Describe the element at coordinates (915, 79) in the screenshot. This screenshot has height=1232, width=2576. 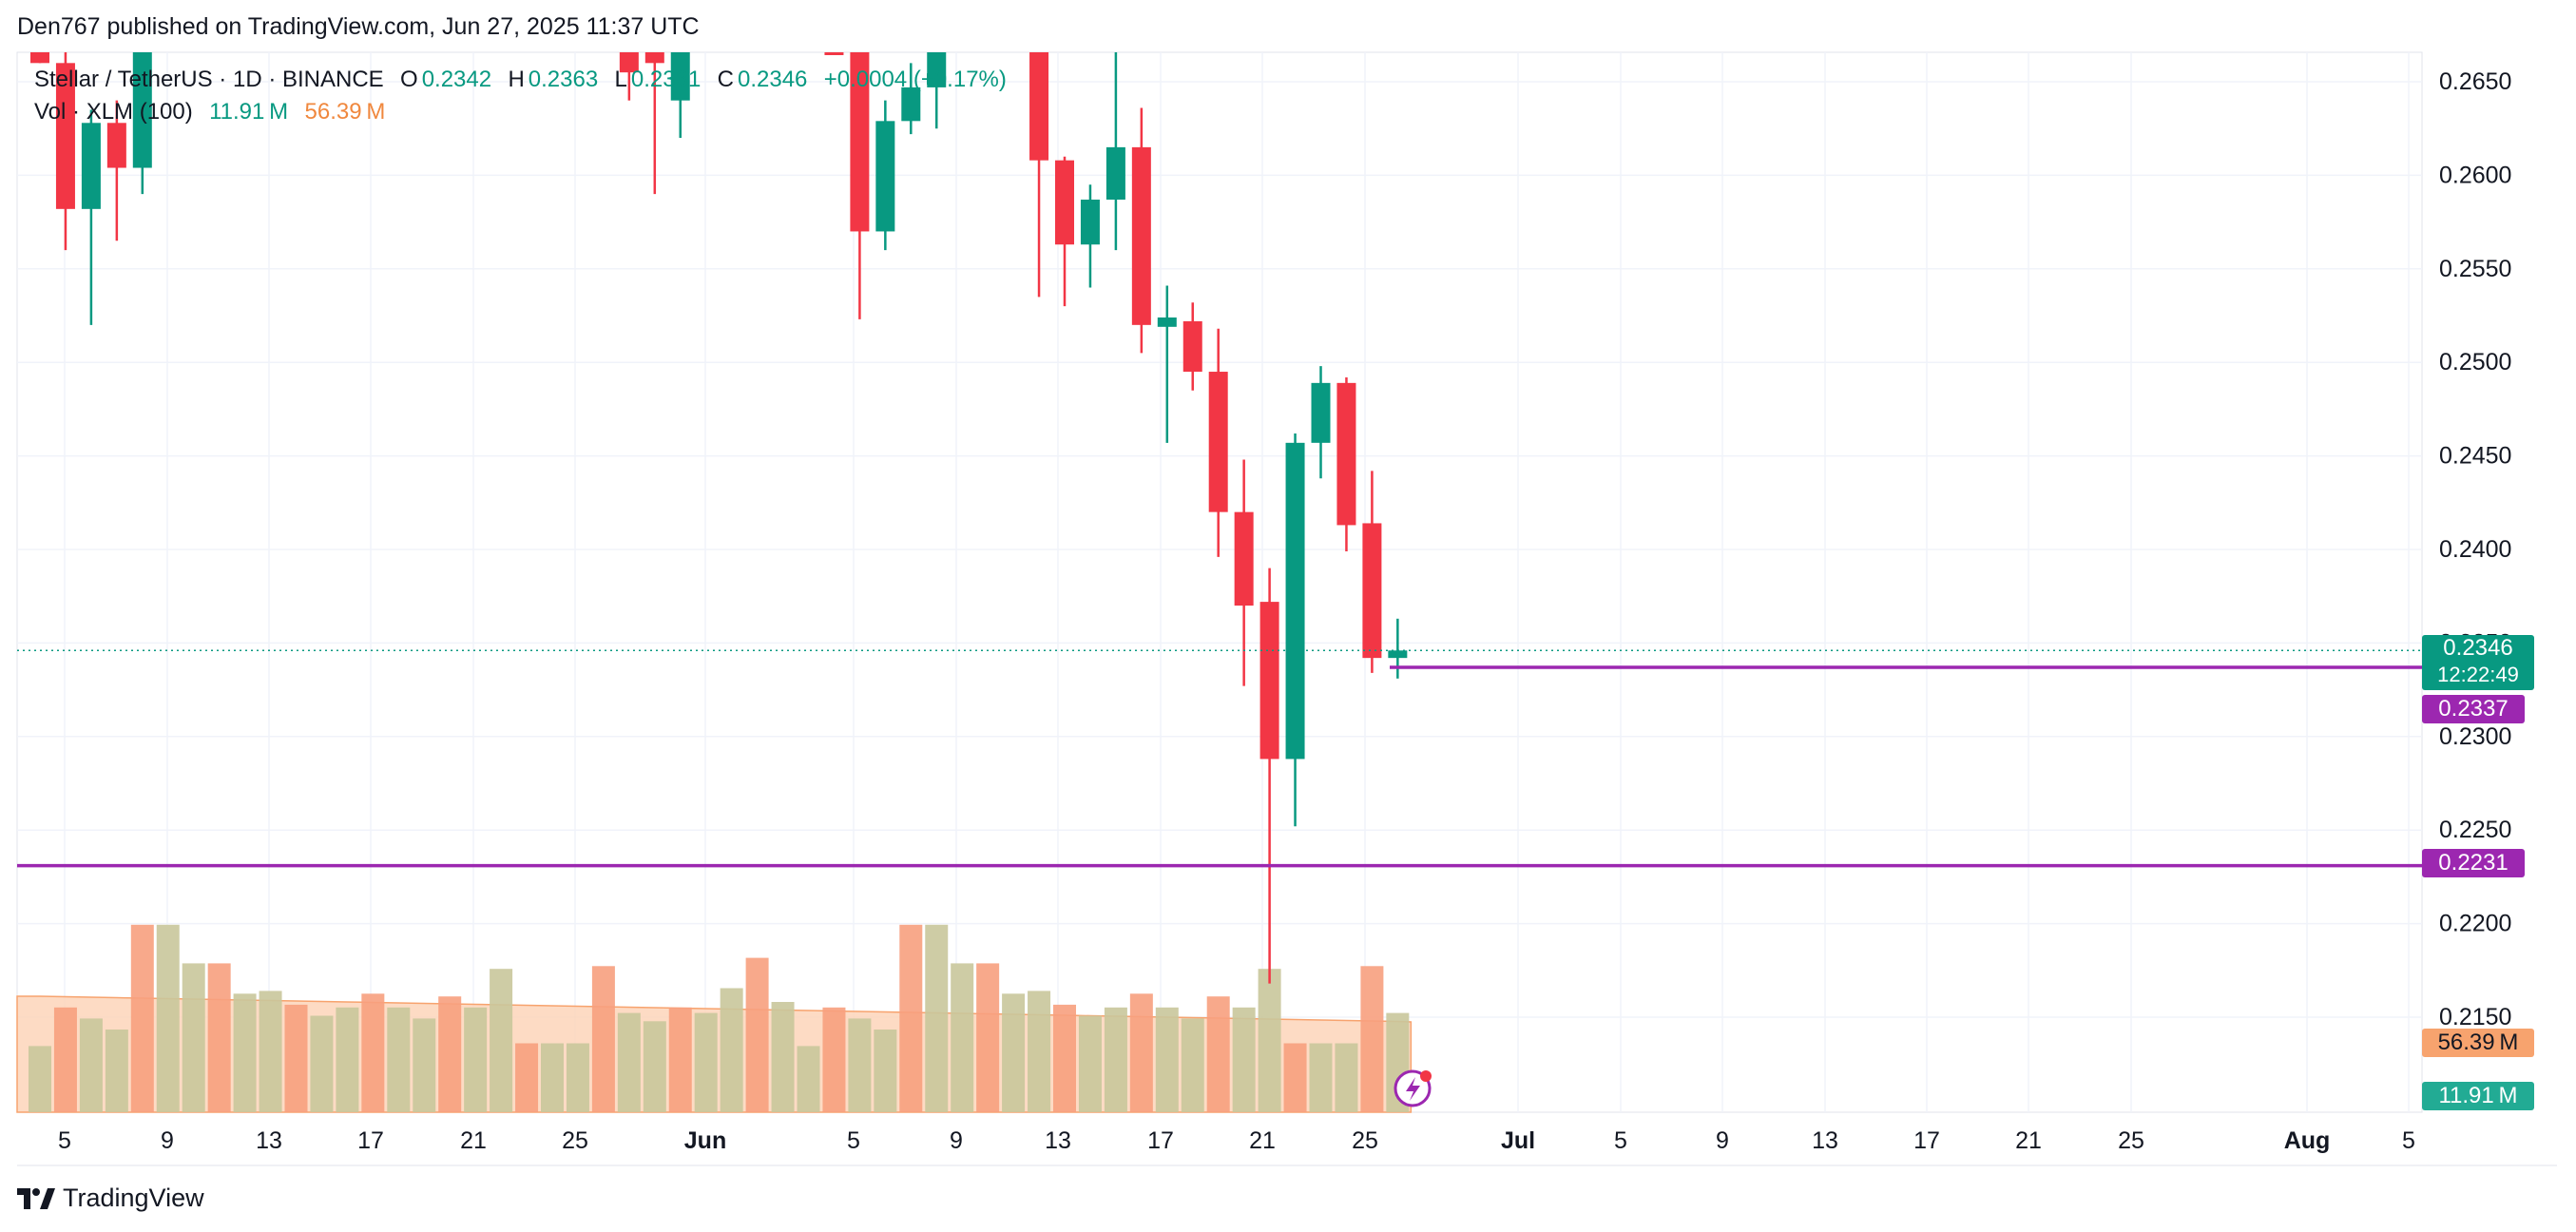
I see `change-value: +0.0004 (+0.17%)` at that location.